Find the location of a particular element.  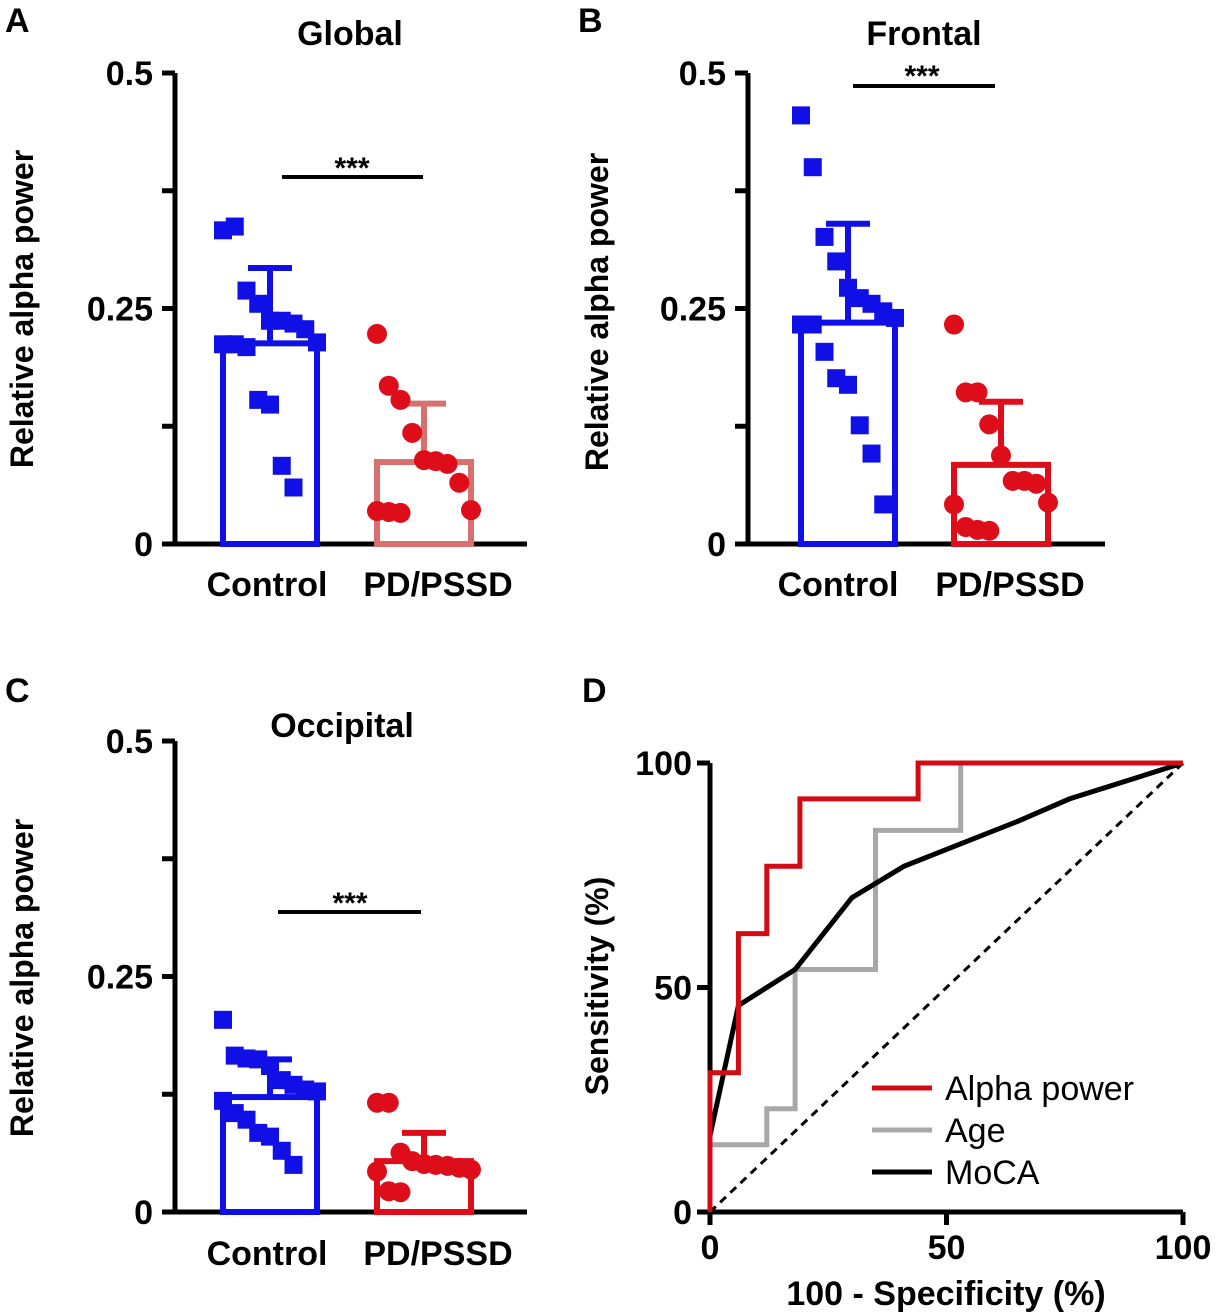

title: Frontal is located at coordinates (923, 34).